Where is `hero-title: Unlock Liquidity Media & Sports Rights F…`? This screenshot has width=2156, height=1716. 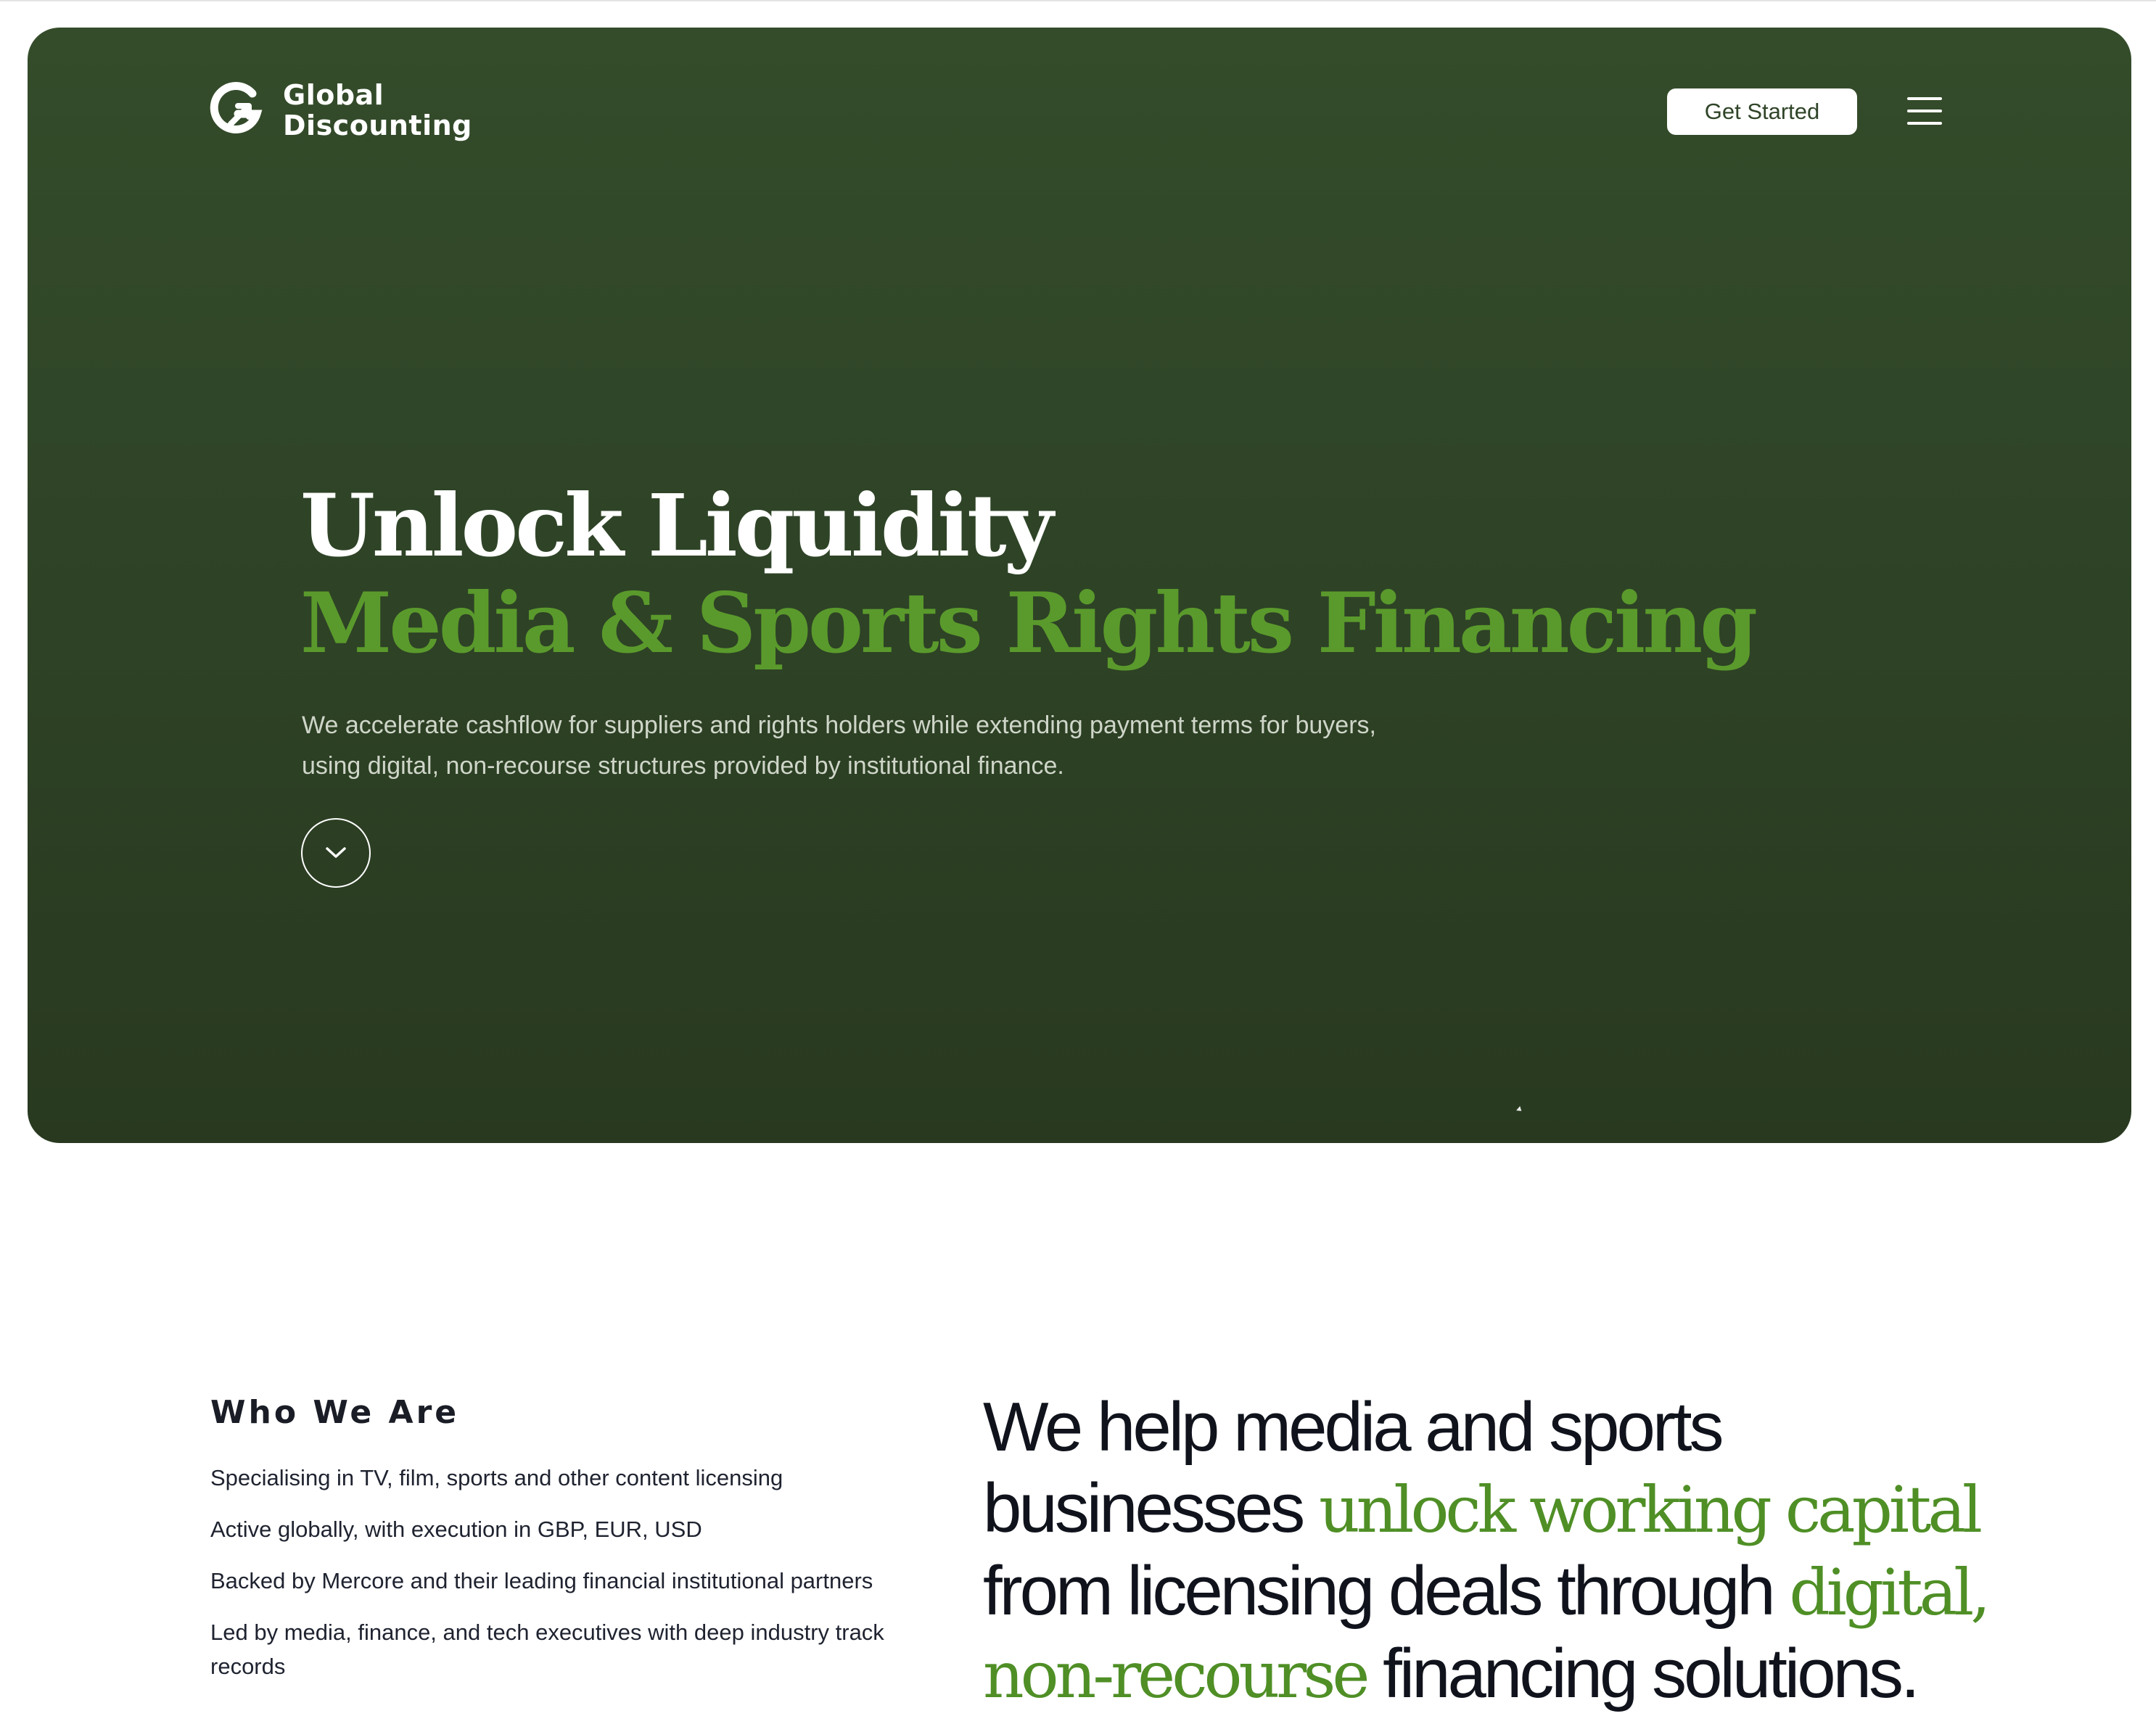 hero-title: Unlock Liquidity Media & Sports Rights F… is located at coordinates (1029, 573).